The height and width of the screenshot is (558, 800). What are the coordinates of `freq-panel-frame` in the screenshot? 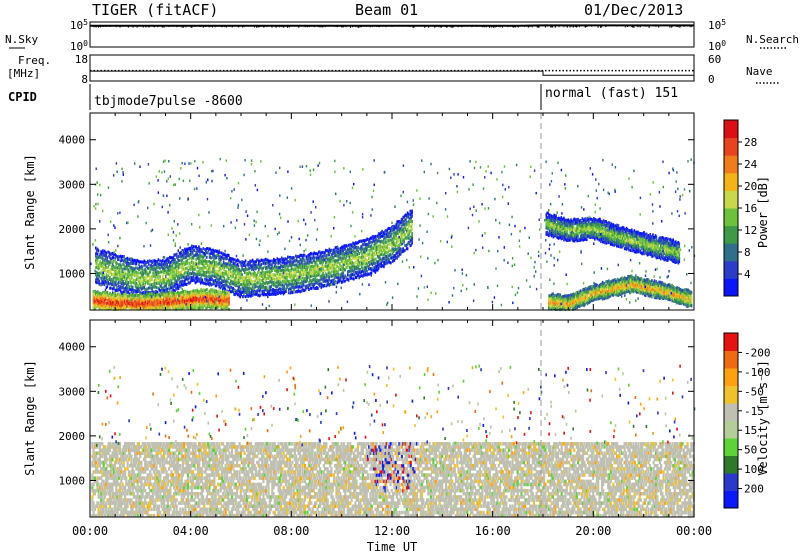 It's located at (392, 68).